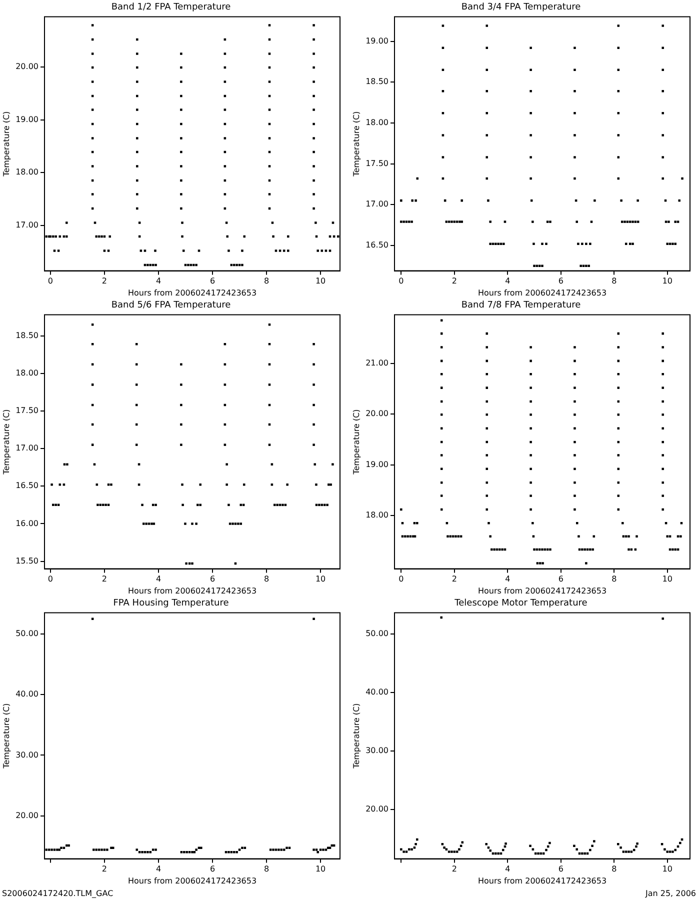 The width and height of the screenshot is (700, 900). Describe the element at coordinates (521, 7) in the screenshot. I see `chart-title: Band 3/4 FPA Temperature` at that location.